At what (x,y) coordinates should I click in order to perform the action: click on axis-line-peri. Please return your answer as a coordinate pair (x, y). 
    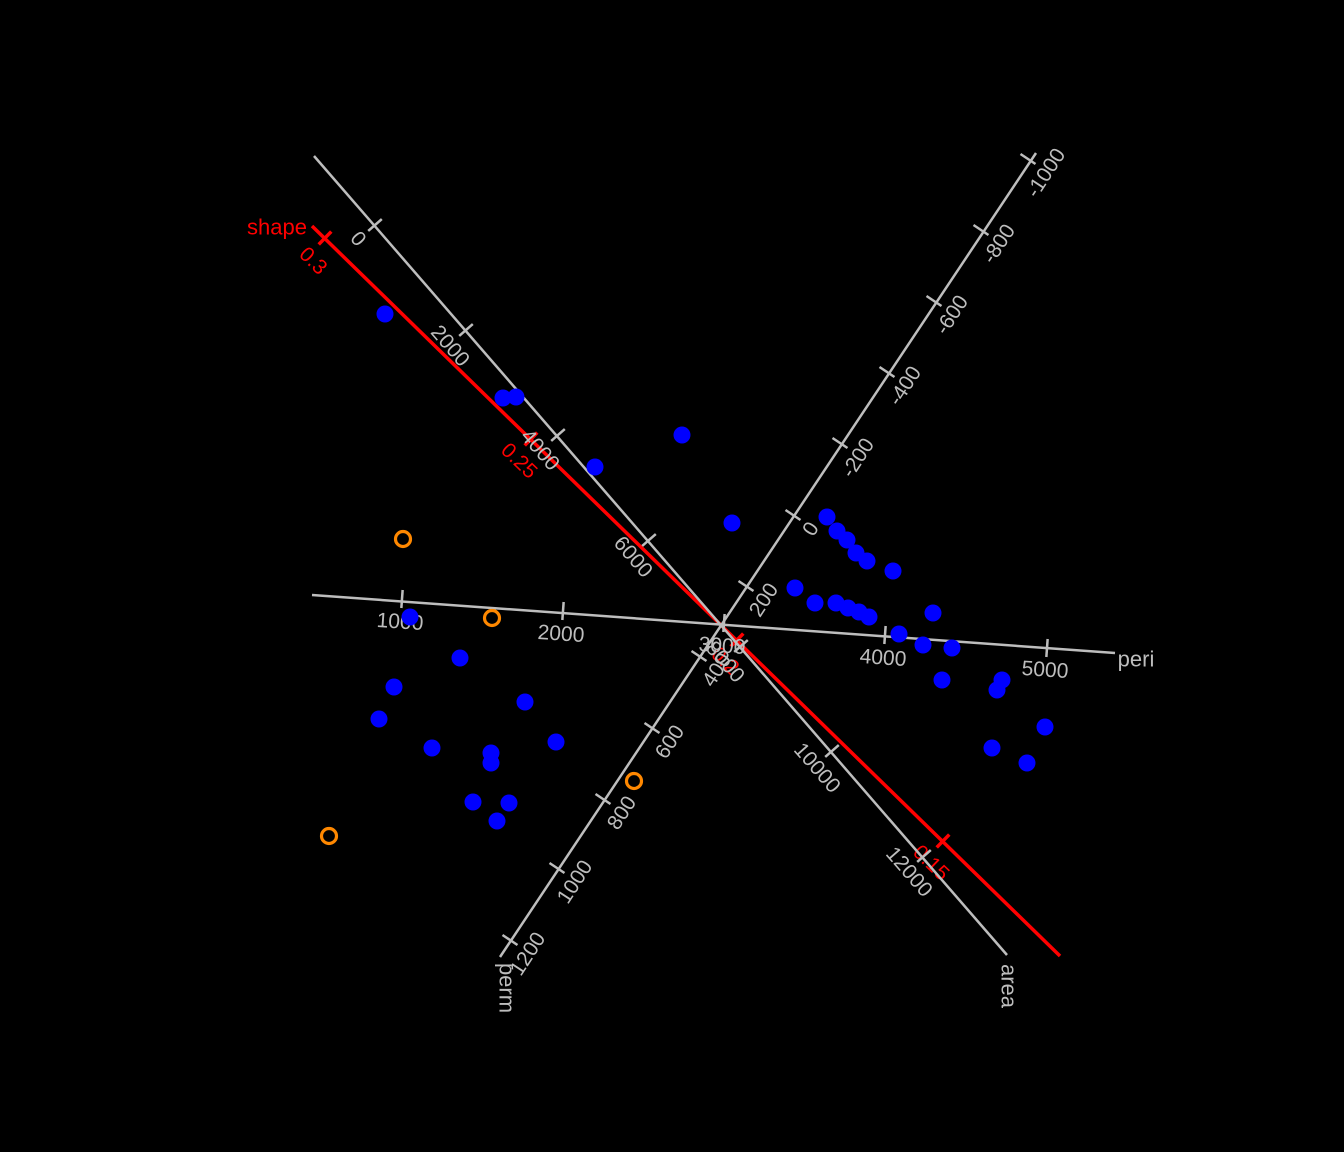
    Looking at the image, I should click on (713, 624).